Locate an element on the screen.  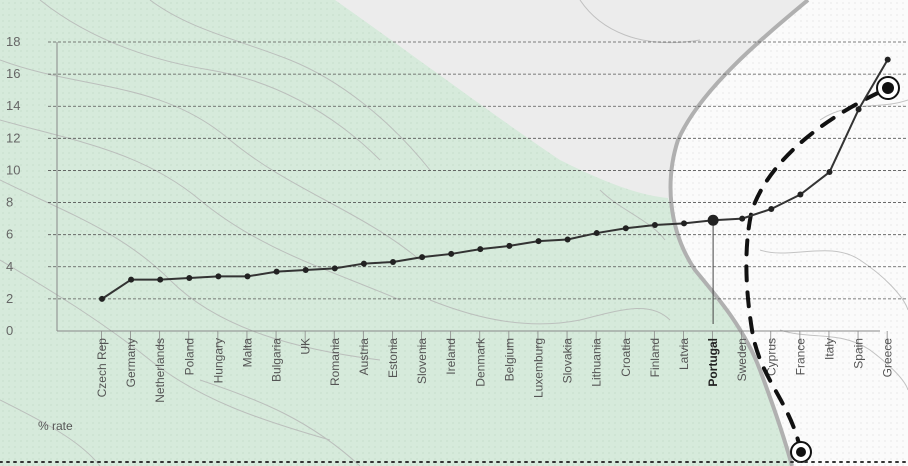
route-end-marker-dot is located at coordinates (888, 88).